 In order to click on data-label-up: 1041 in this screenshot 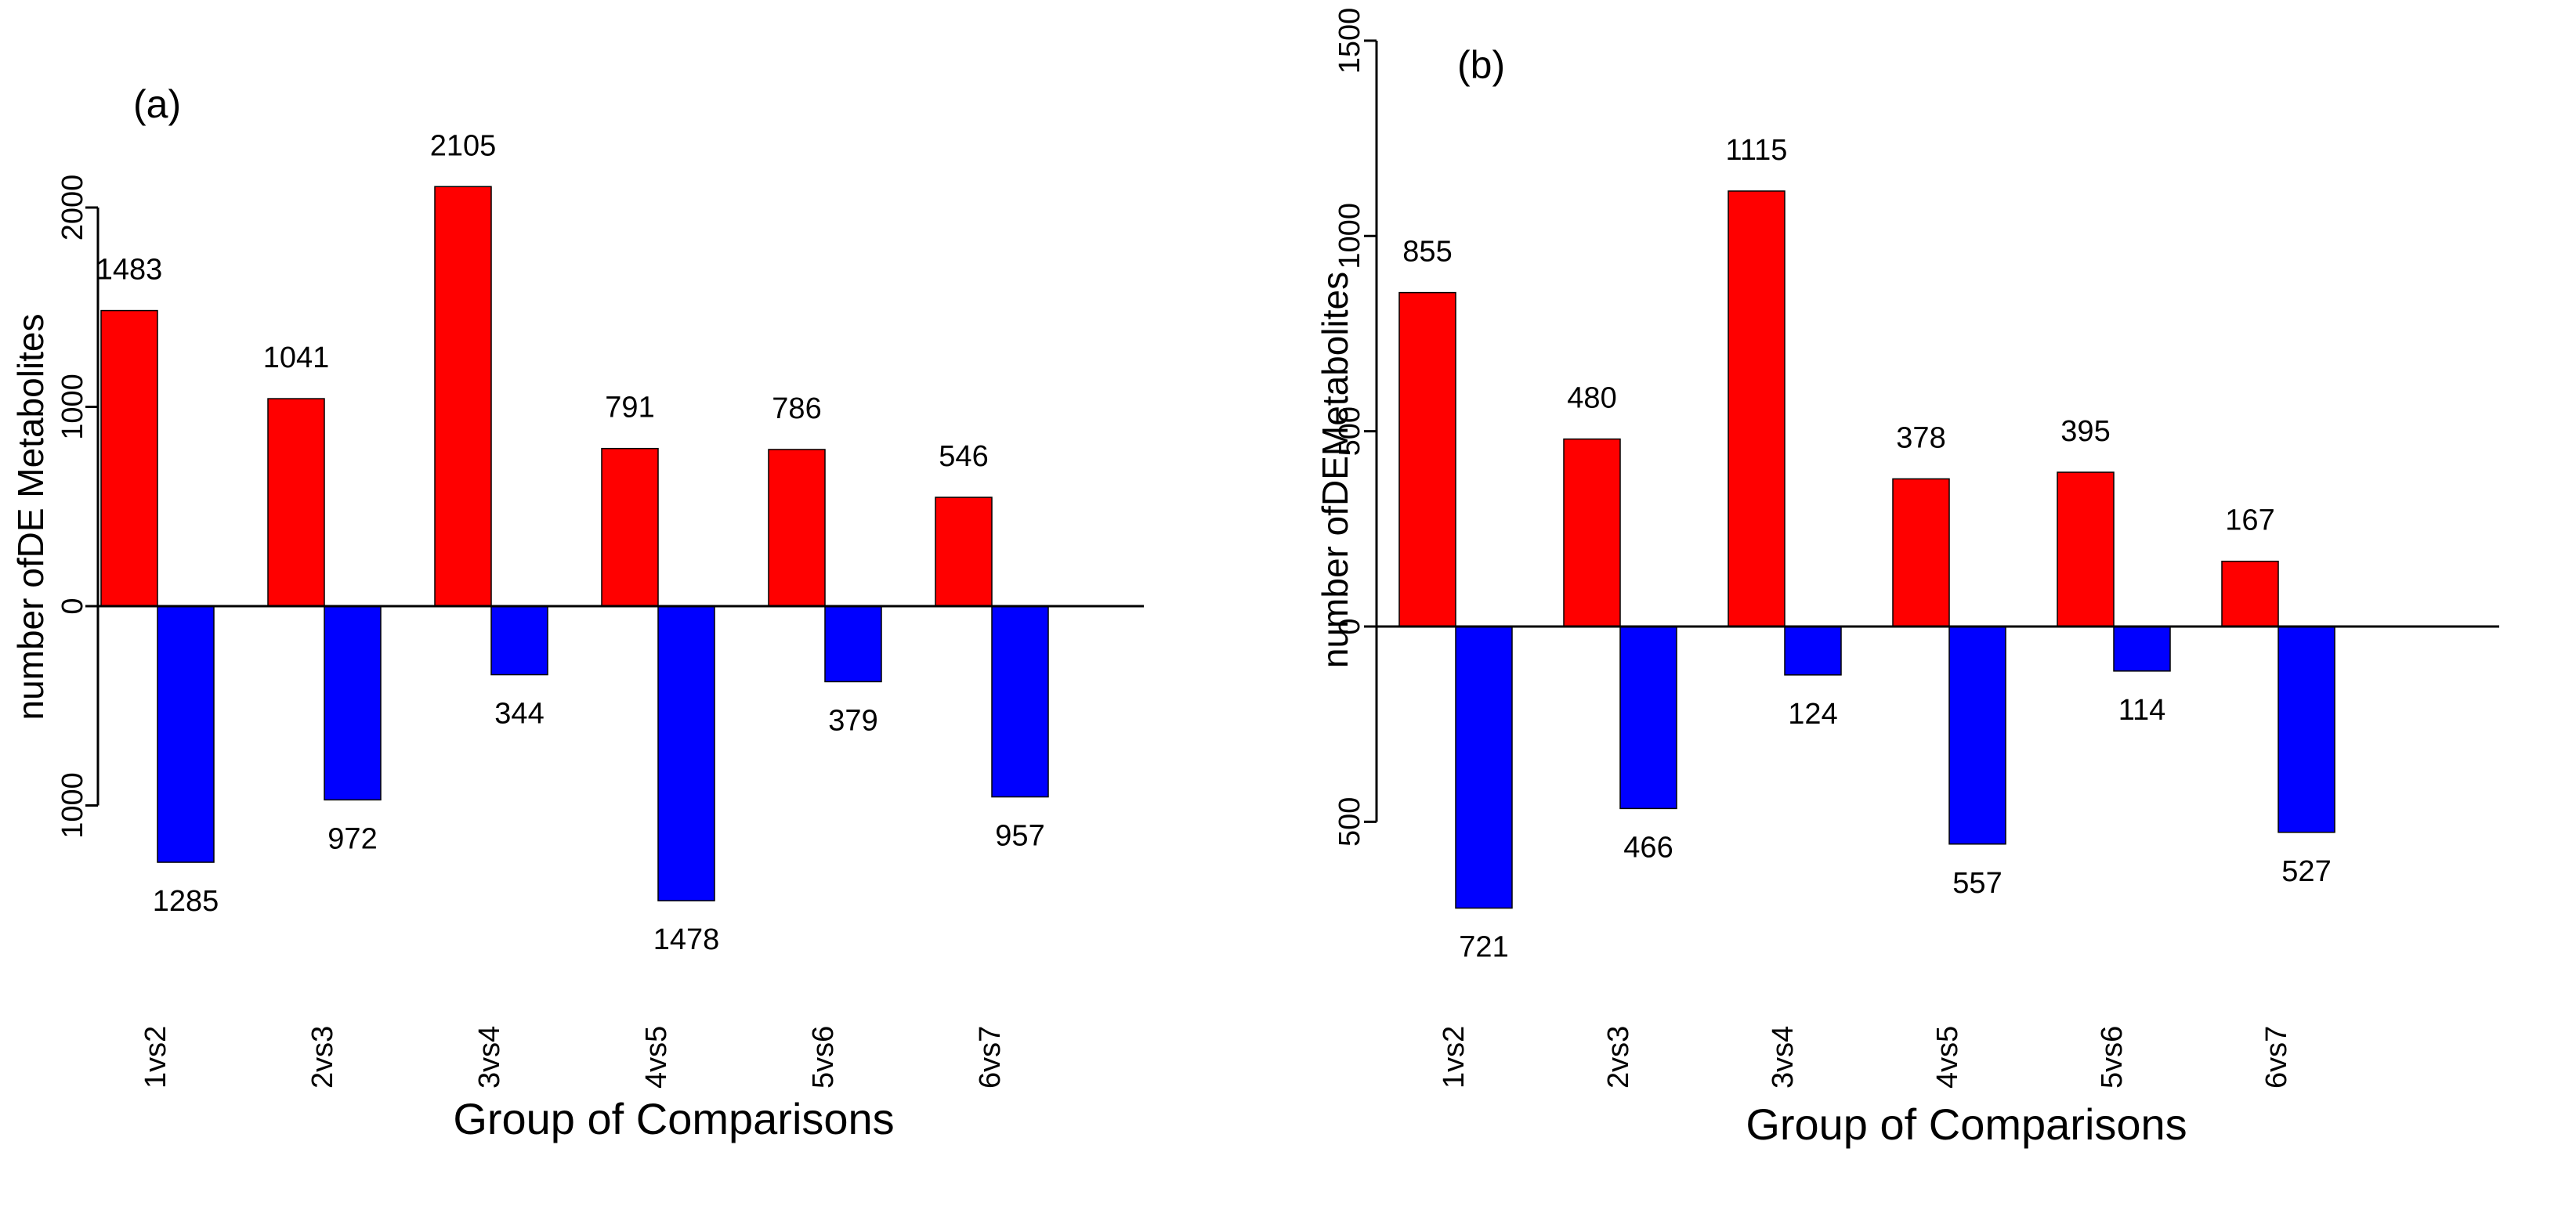, I will do `click(297, 358)`.